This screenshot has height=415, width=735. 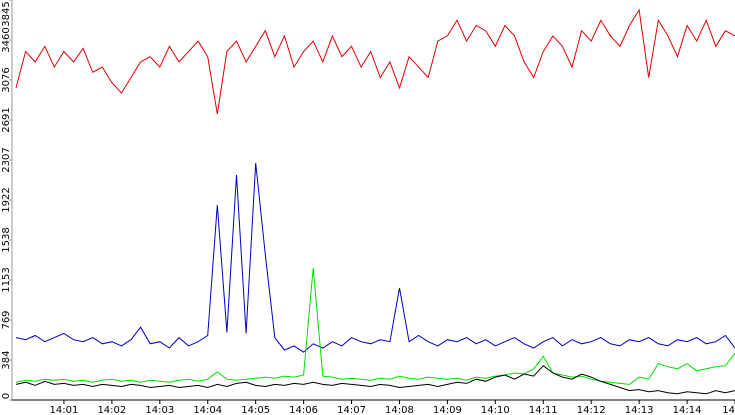 What do you see at coordinates (399, 410) in the screenshot?
I see `x-tick-label: 14:08` at bounding box center [399, 410].